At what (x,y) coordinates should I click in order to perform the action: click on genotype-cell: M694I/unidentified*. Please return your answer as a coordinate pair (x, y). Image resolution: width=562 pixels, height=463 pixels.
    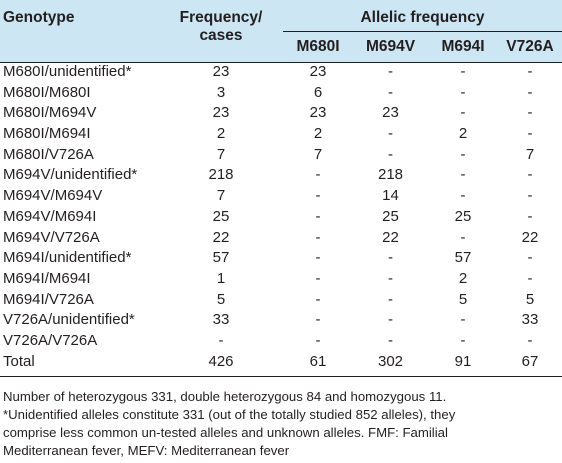
    Looking at the image, I should click on (67, 258).